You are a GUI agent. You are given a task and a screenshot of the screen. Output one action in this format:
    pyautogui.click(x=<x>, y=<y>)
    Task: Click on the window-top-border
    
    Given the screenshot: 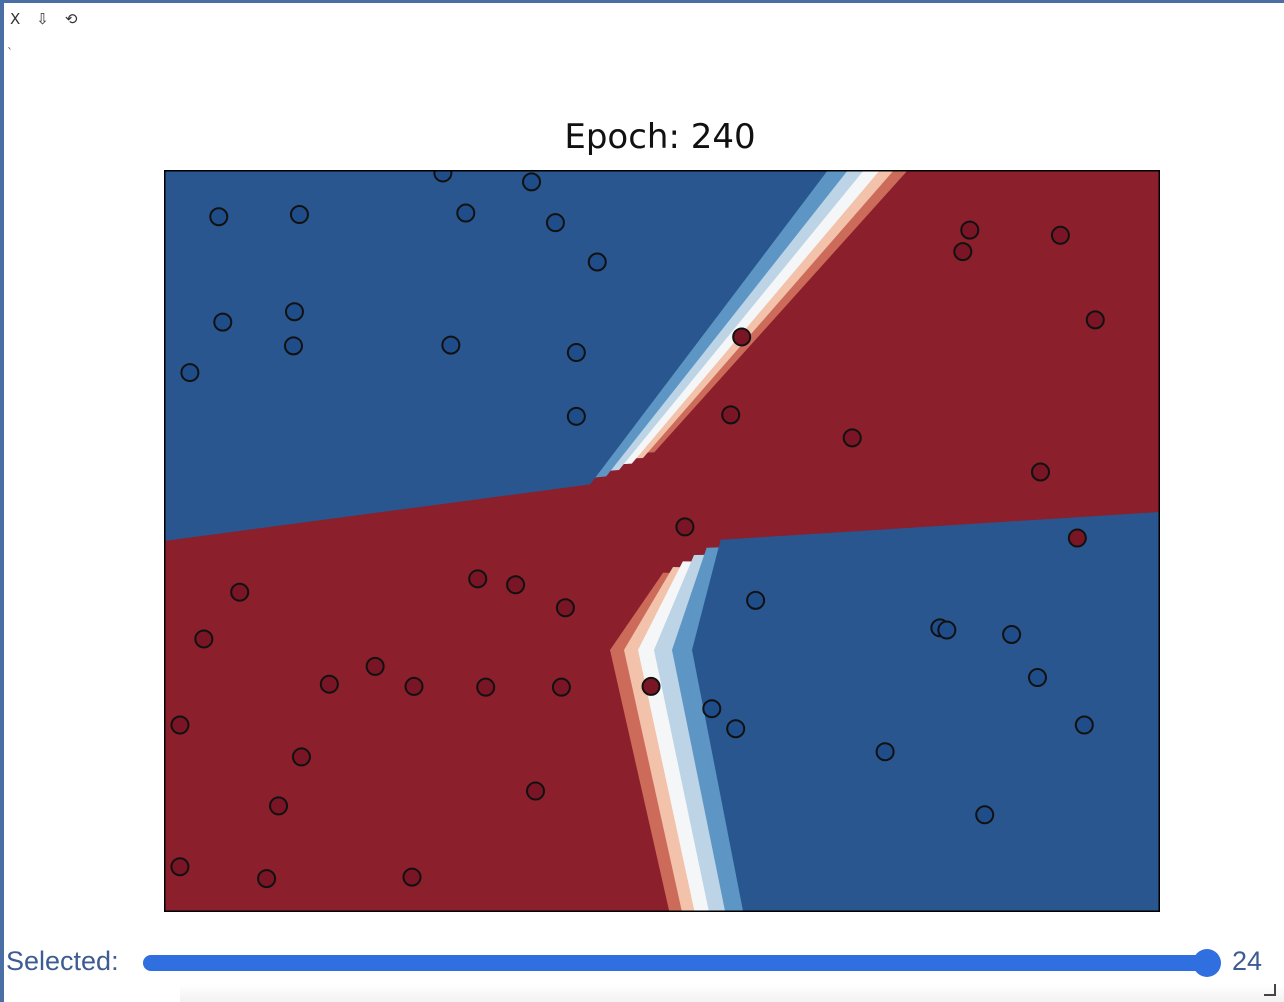 What is the action you would take?
    pyautogui.click(x=642, y=1)
    